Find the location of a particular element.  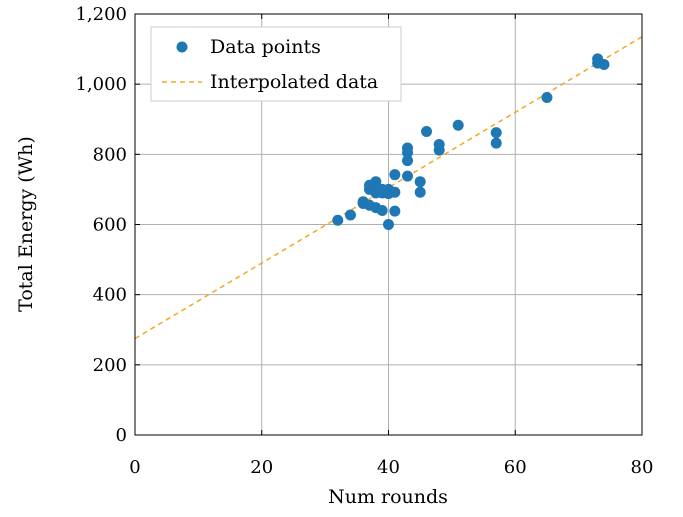

y-tick-label: 200 is located at coordinates (110, 365).